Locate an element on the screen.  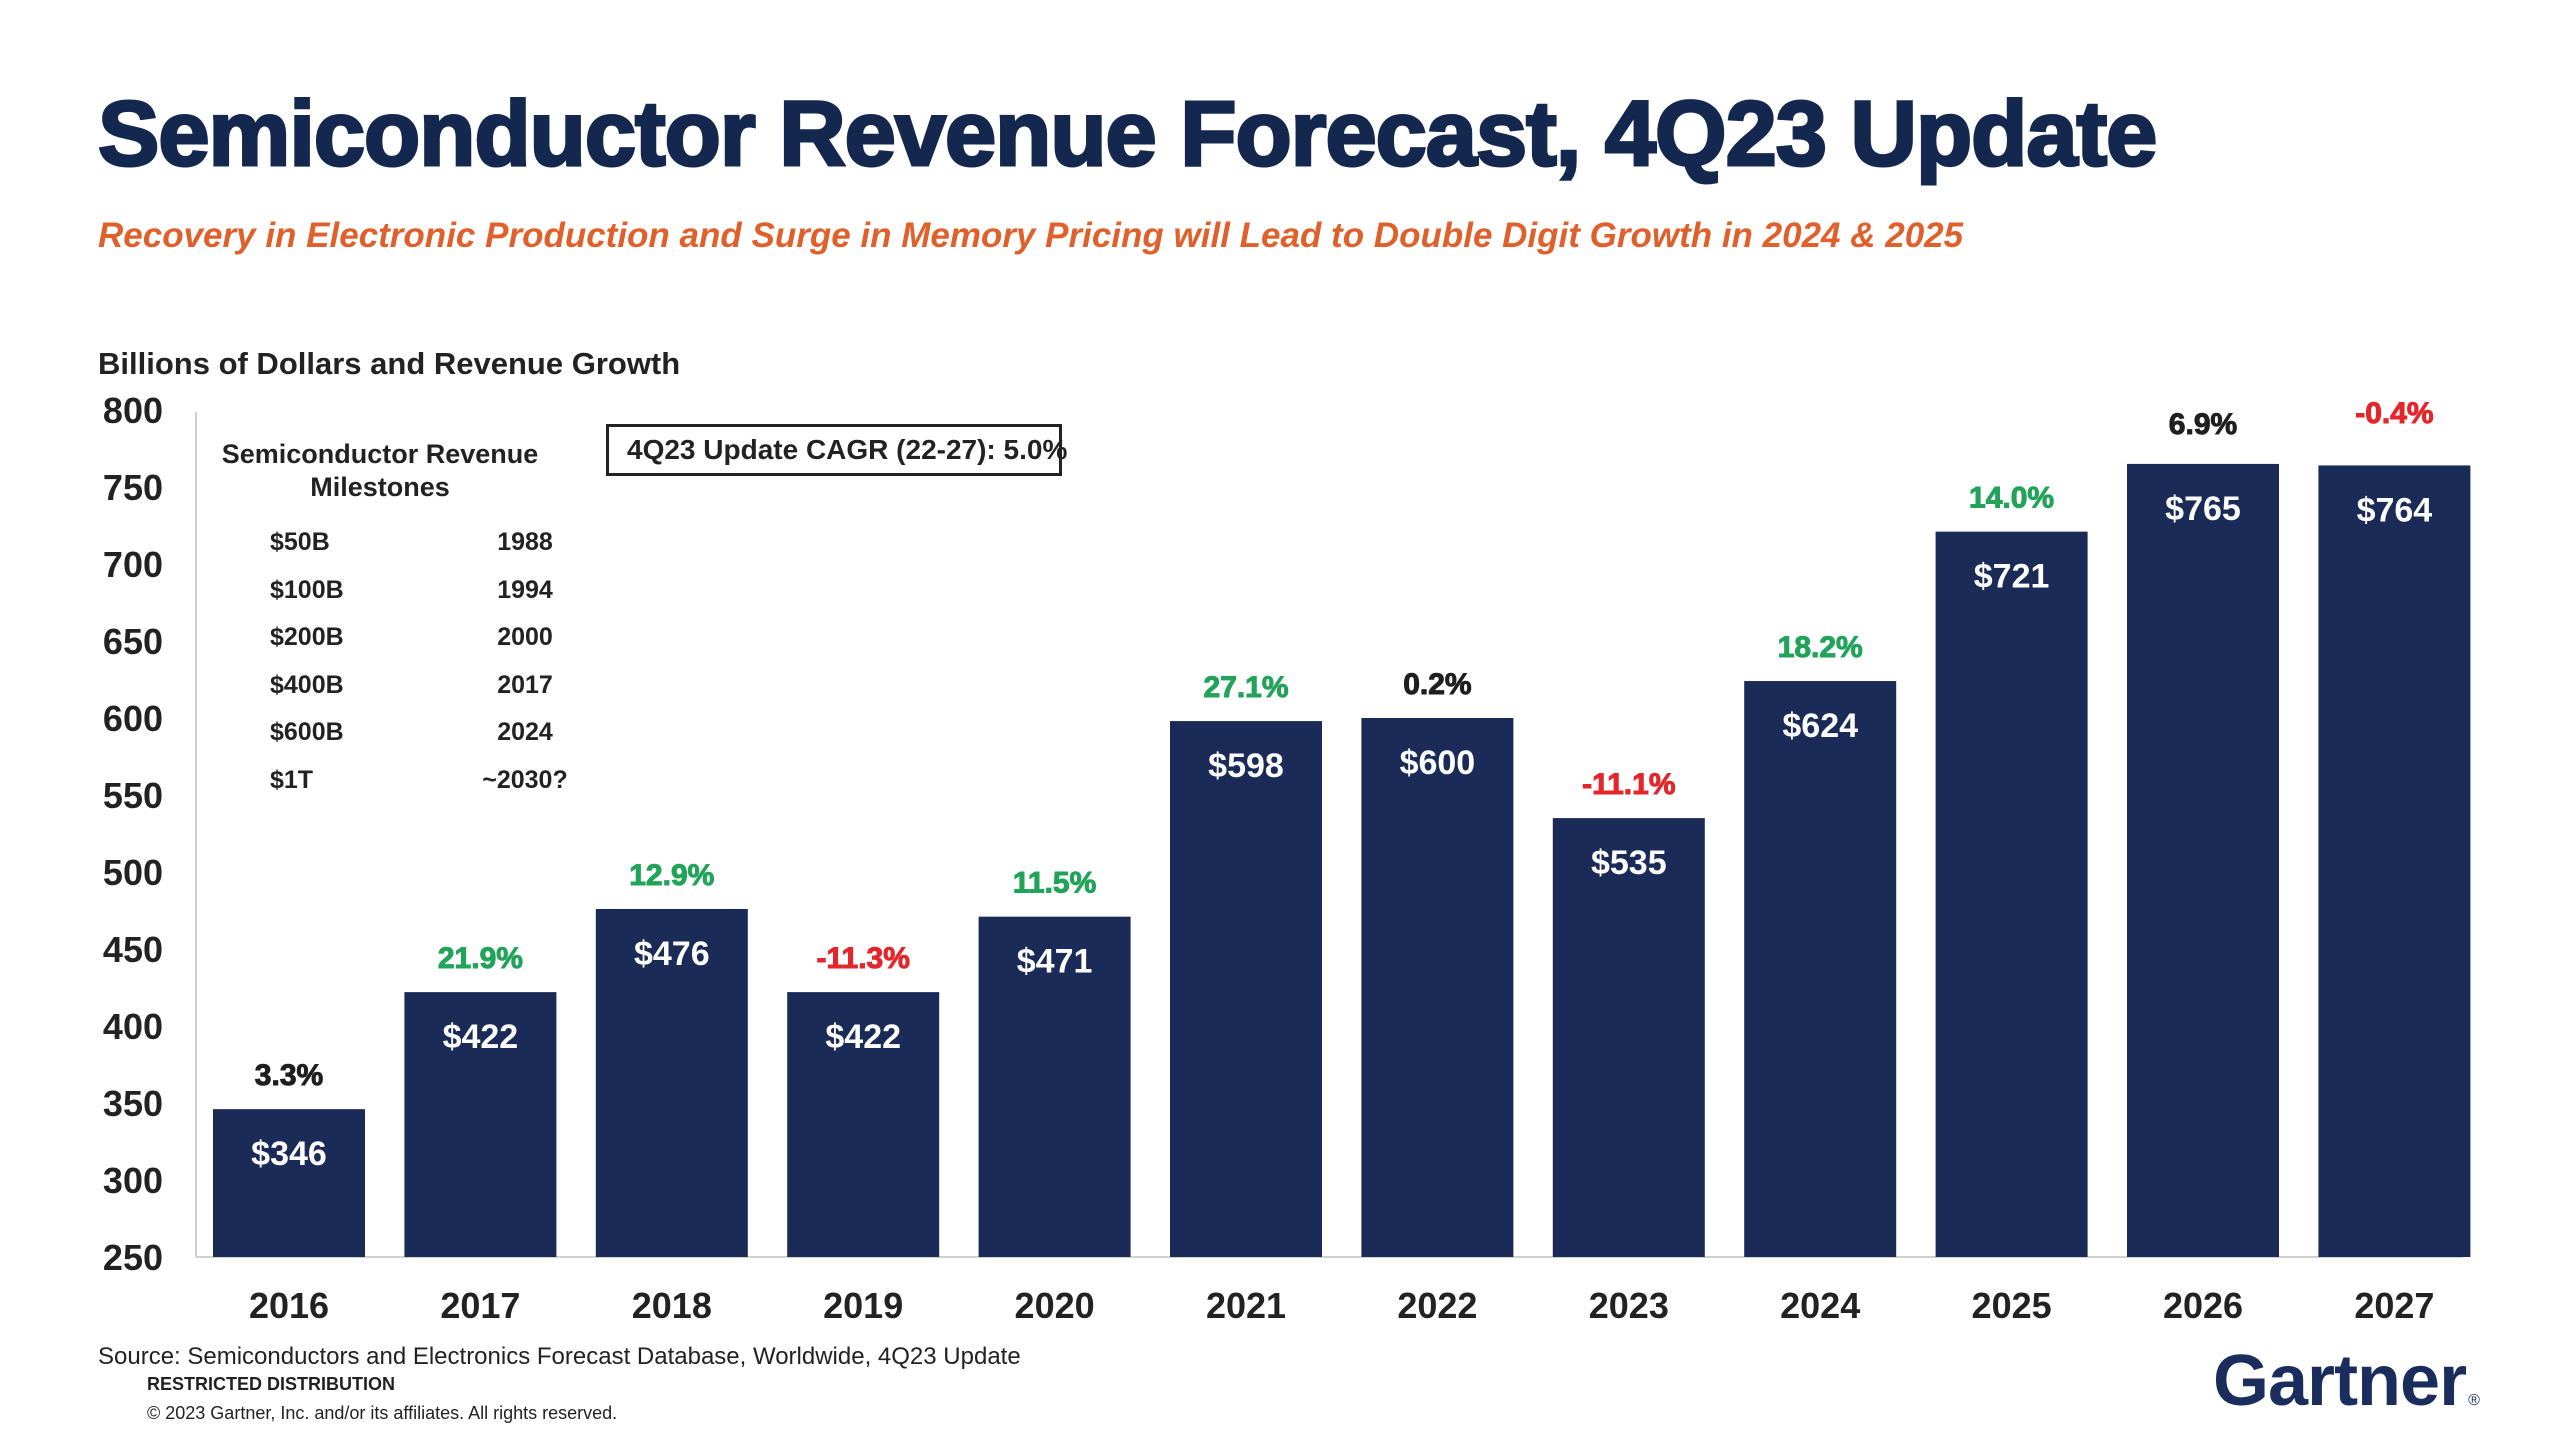
y-tick-label: 700 is located at coordinates (133, 564).